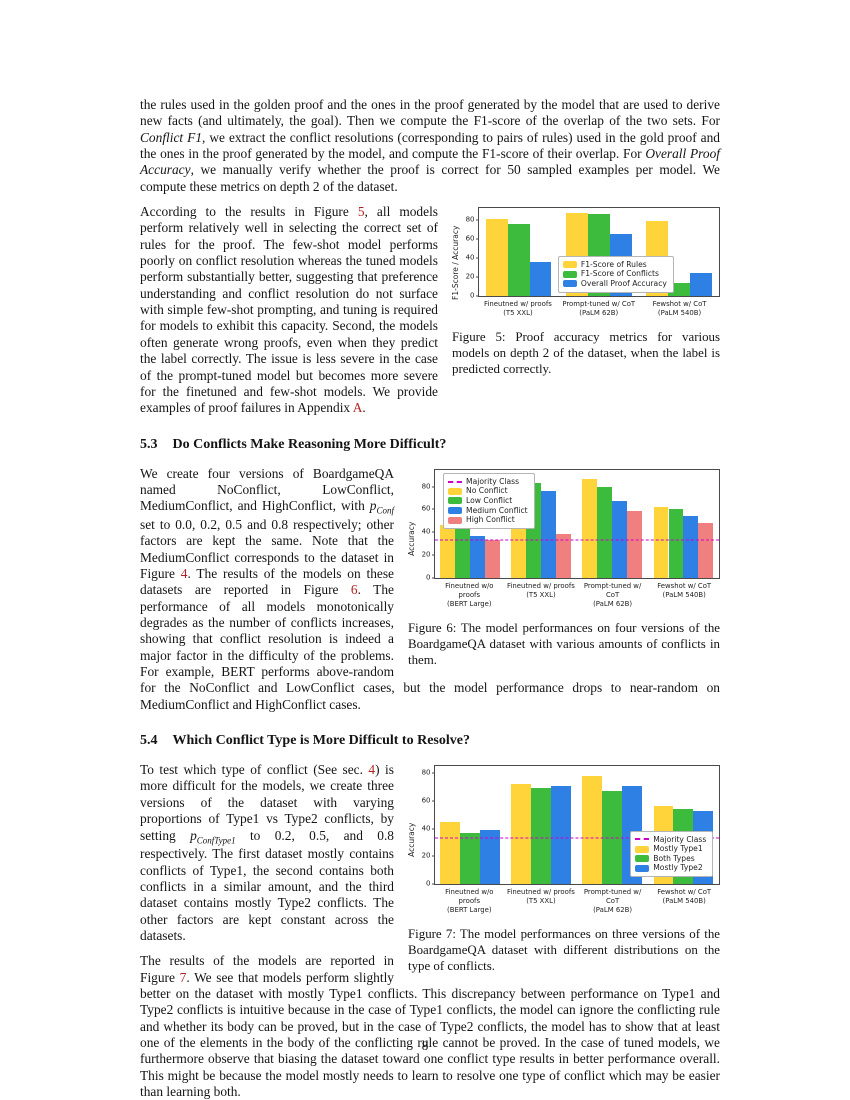 The width and height of the screenshot is (850, 1100). What do you see at coordinates (372, 770) in the screenshot?
I see `section4-ref: 4` at bounding box center [372, 770].